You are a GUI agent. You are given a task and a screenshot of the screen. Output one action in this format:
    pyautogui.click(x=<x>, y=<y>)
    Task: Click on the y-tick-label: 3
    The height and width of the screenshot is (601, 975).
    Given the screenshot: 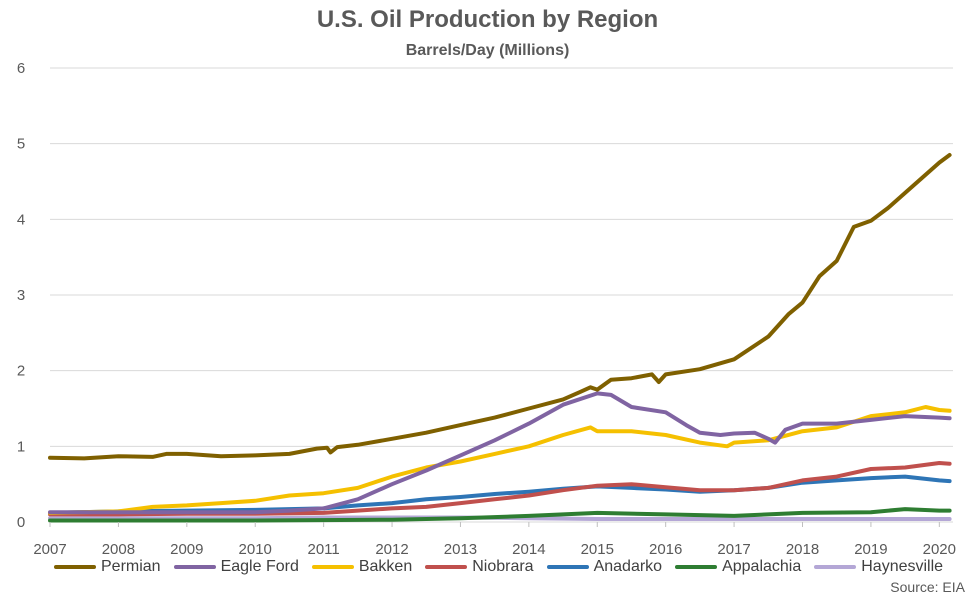 What is the action you would take?
    pyautogui.click(x=21, y=295)
    